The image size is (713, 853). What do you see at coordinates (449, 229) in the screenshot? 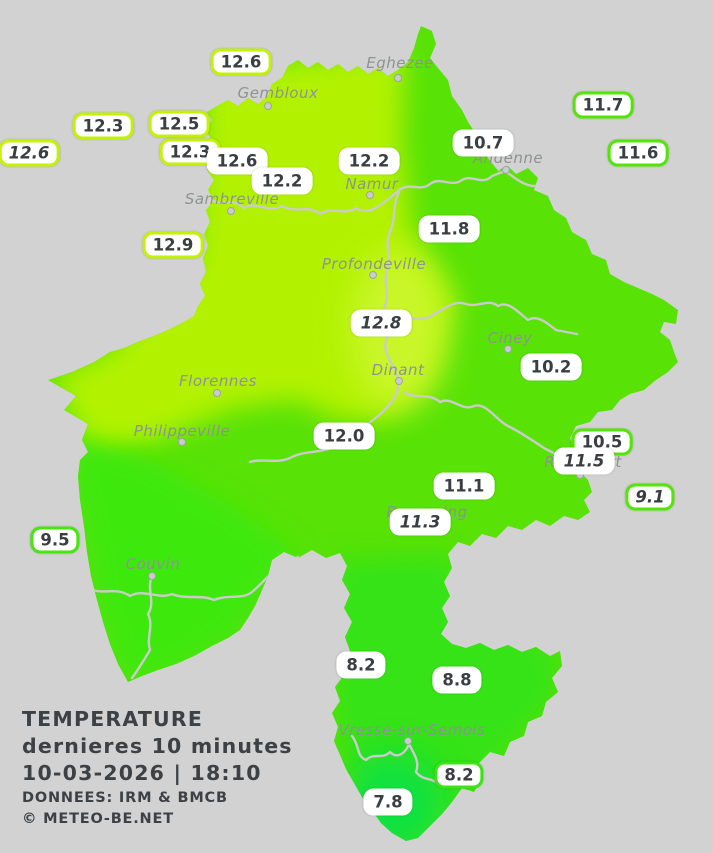
I see `temperature-badge: 11.8` at bounding box center [449, 229].